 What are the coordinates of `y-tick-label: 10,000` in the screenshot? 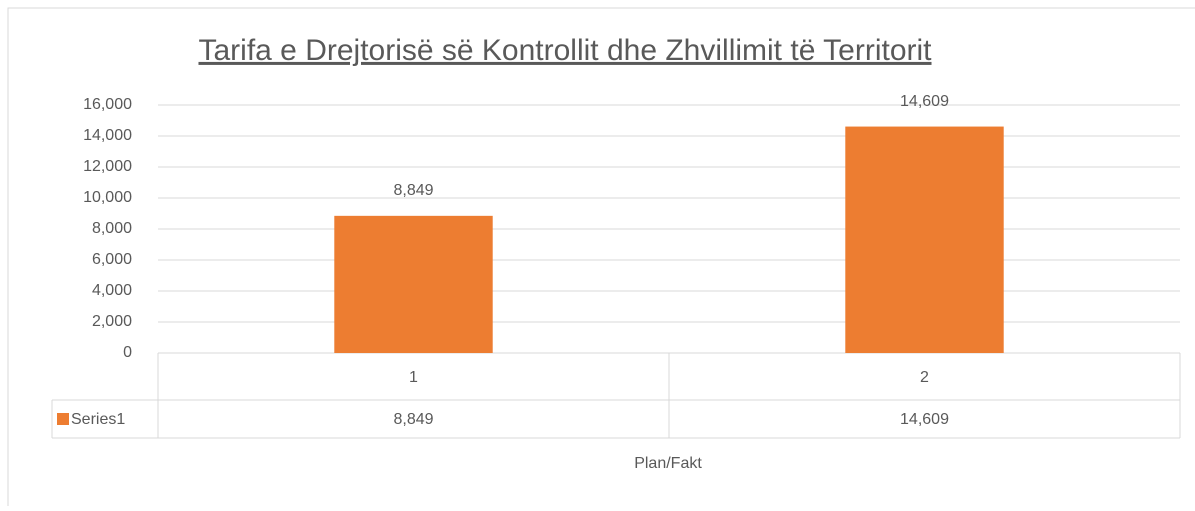 It's located at (107, 197).